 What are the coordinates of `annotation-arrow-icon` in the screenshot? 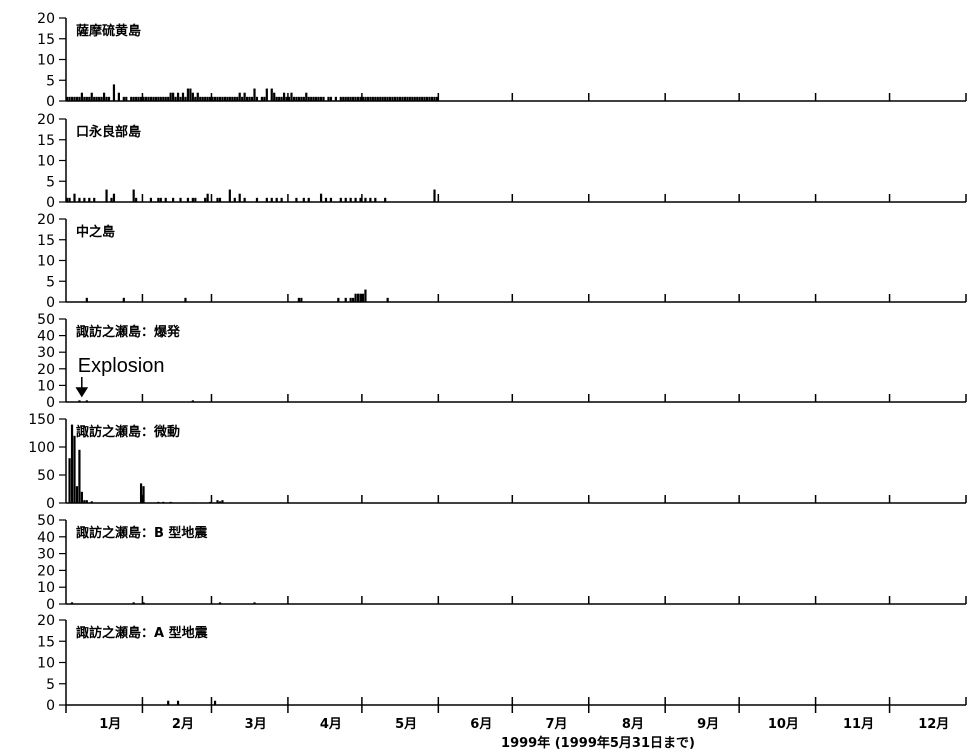 It's located at (82, 387).